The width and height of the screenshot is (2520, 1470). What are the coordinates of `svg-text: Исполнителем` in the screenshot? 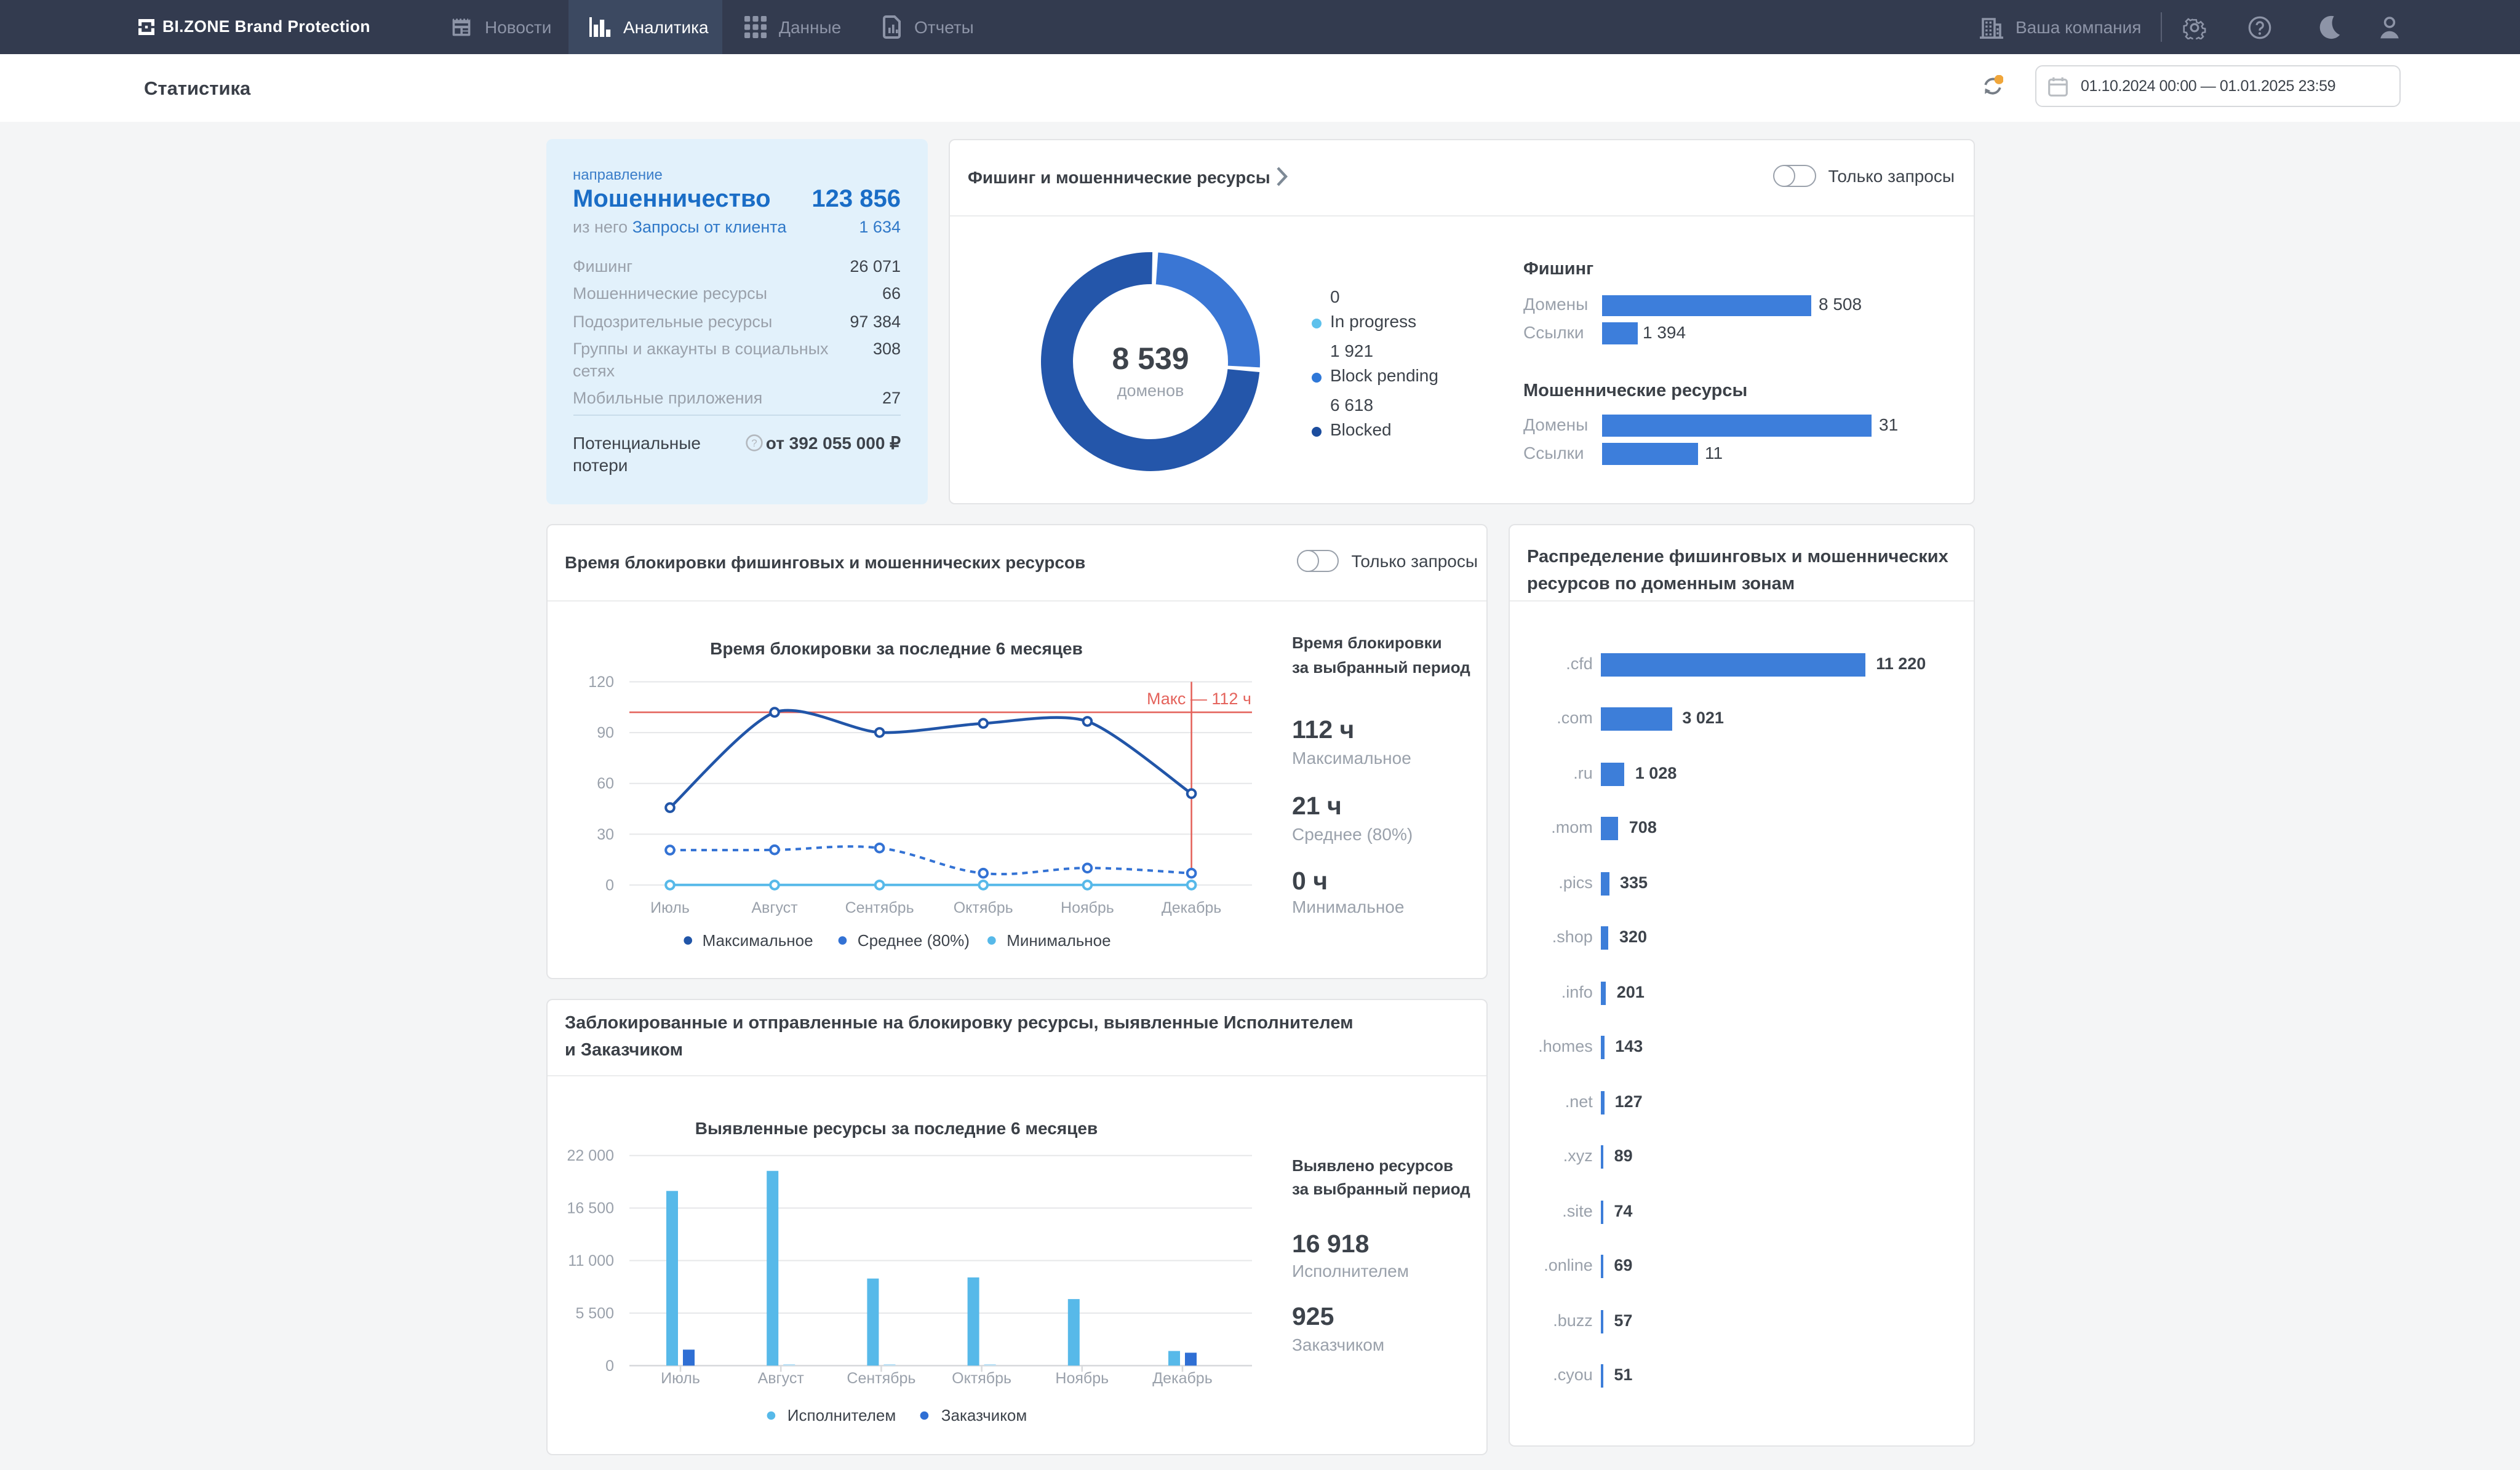 It's located at (841, 1416).